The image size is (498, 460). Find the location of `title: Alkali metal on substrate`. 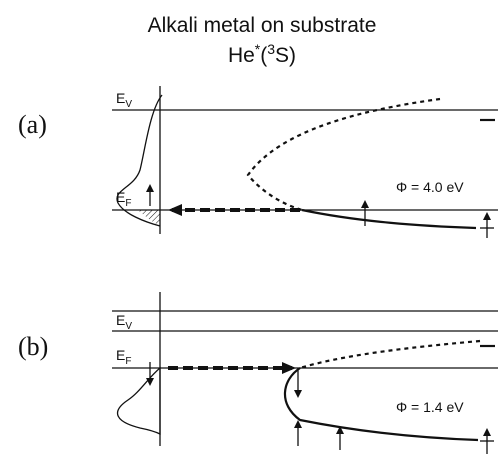

title: Alkali metal on substrate is located at coordinates (262, 25).